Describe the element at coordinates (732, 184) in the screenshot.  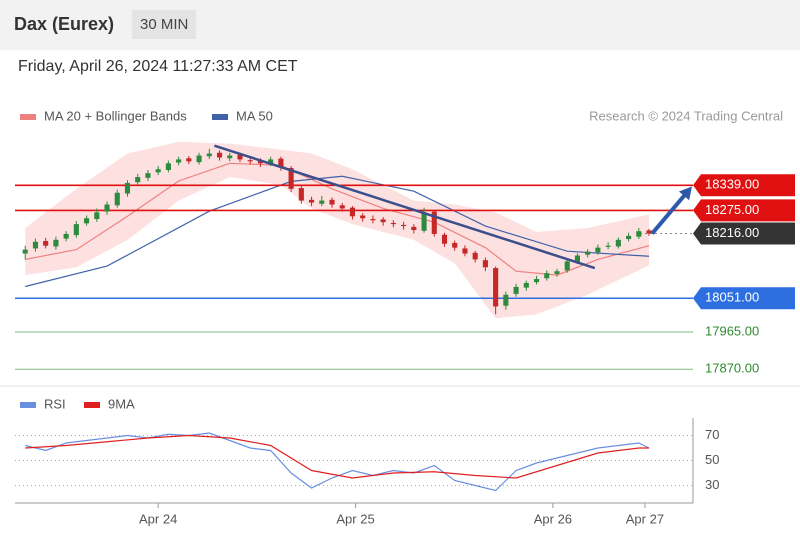
I see `level-label: 18339.00` at that location.